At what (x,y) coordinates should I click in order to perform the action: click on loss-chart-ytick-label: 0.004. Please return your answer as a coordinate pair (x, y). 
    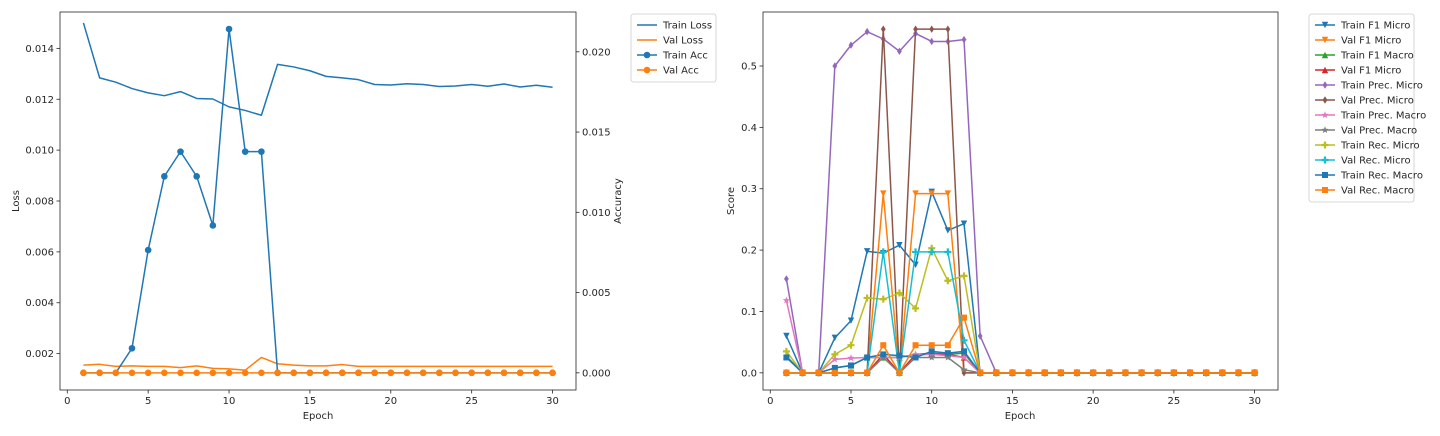
    Looking at the image, I should click on (39, 303).